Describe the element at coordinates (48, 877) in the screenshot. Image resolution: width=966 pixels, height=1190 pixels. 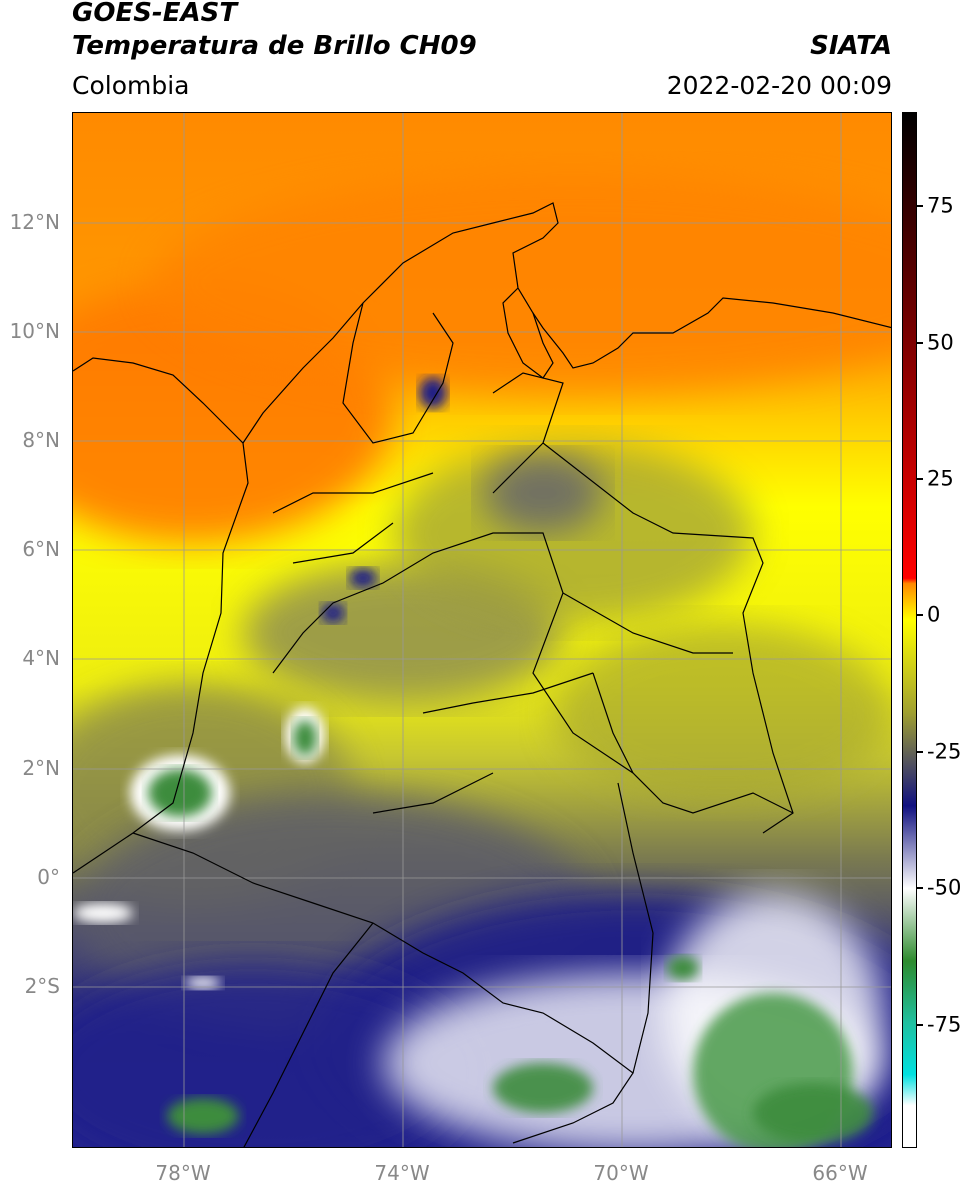
I see `lat-label-0: 0°` at that location.